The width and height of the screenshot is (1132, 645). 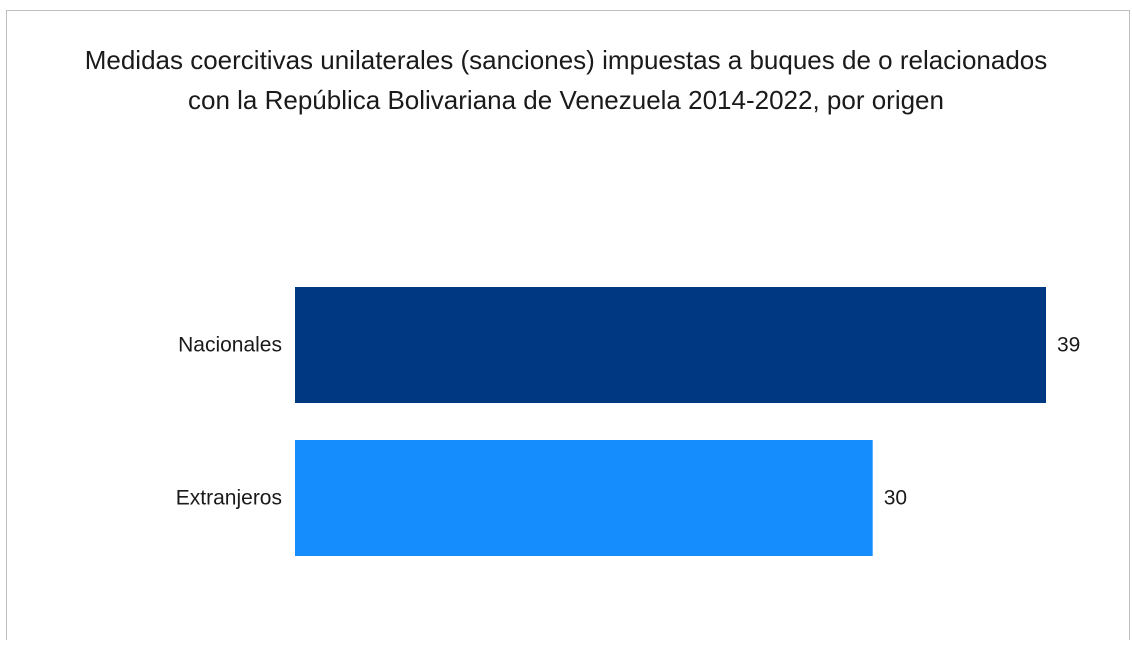 I want to click on data-label-nacionales: 39, so click(x=1068, y=345).